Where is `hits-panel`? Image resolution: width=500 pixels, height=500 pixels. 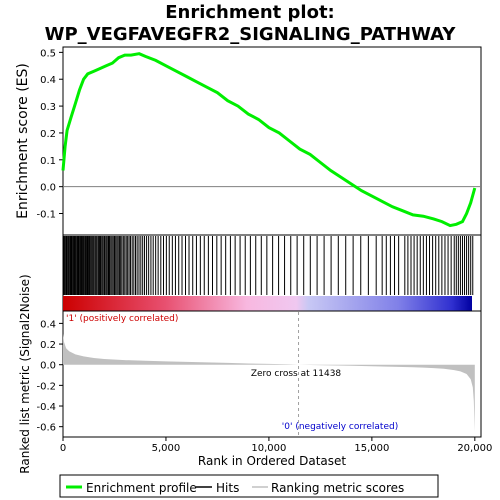
hits-panel is located at coordinates (272, 273).